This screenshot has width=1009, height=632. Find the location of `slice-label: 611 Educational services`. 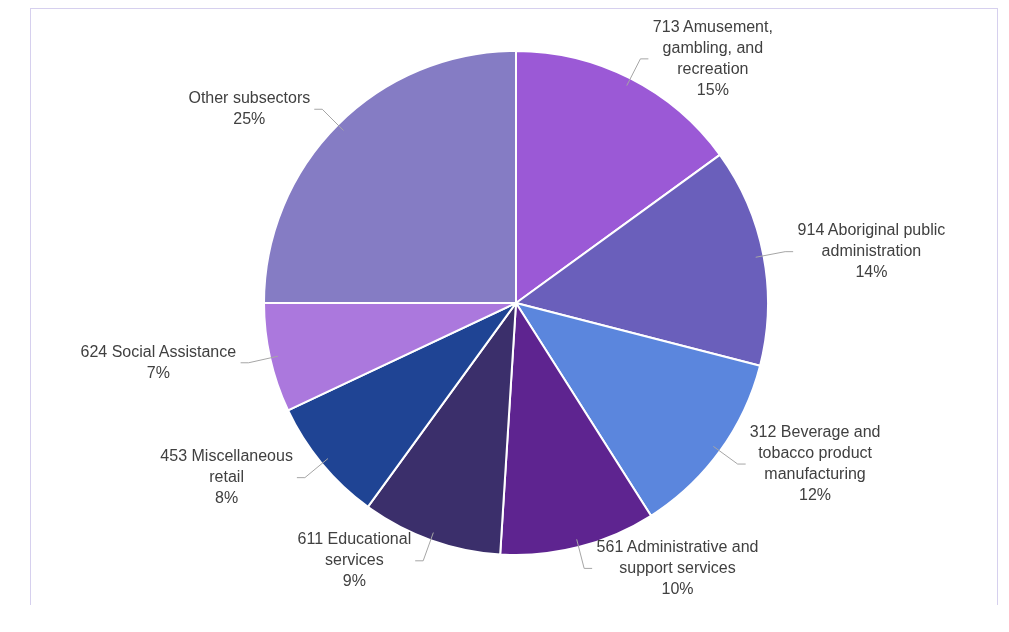

slice-label: 611 Educational services is located at coordinates (354, 549).